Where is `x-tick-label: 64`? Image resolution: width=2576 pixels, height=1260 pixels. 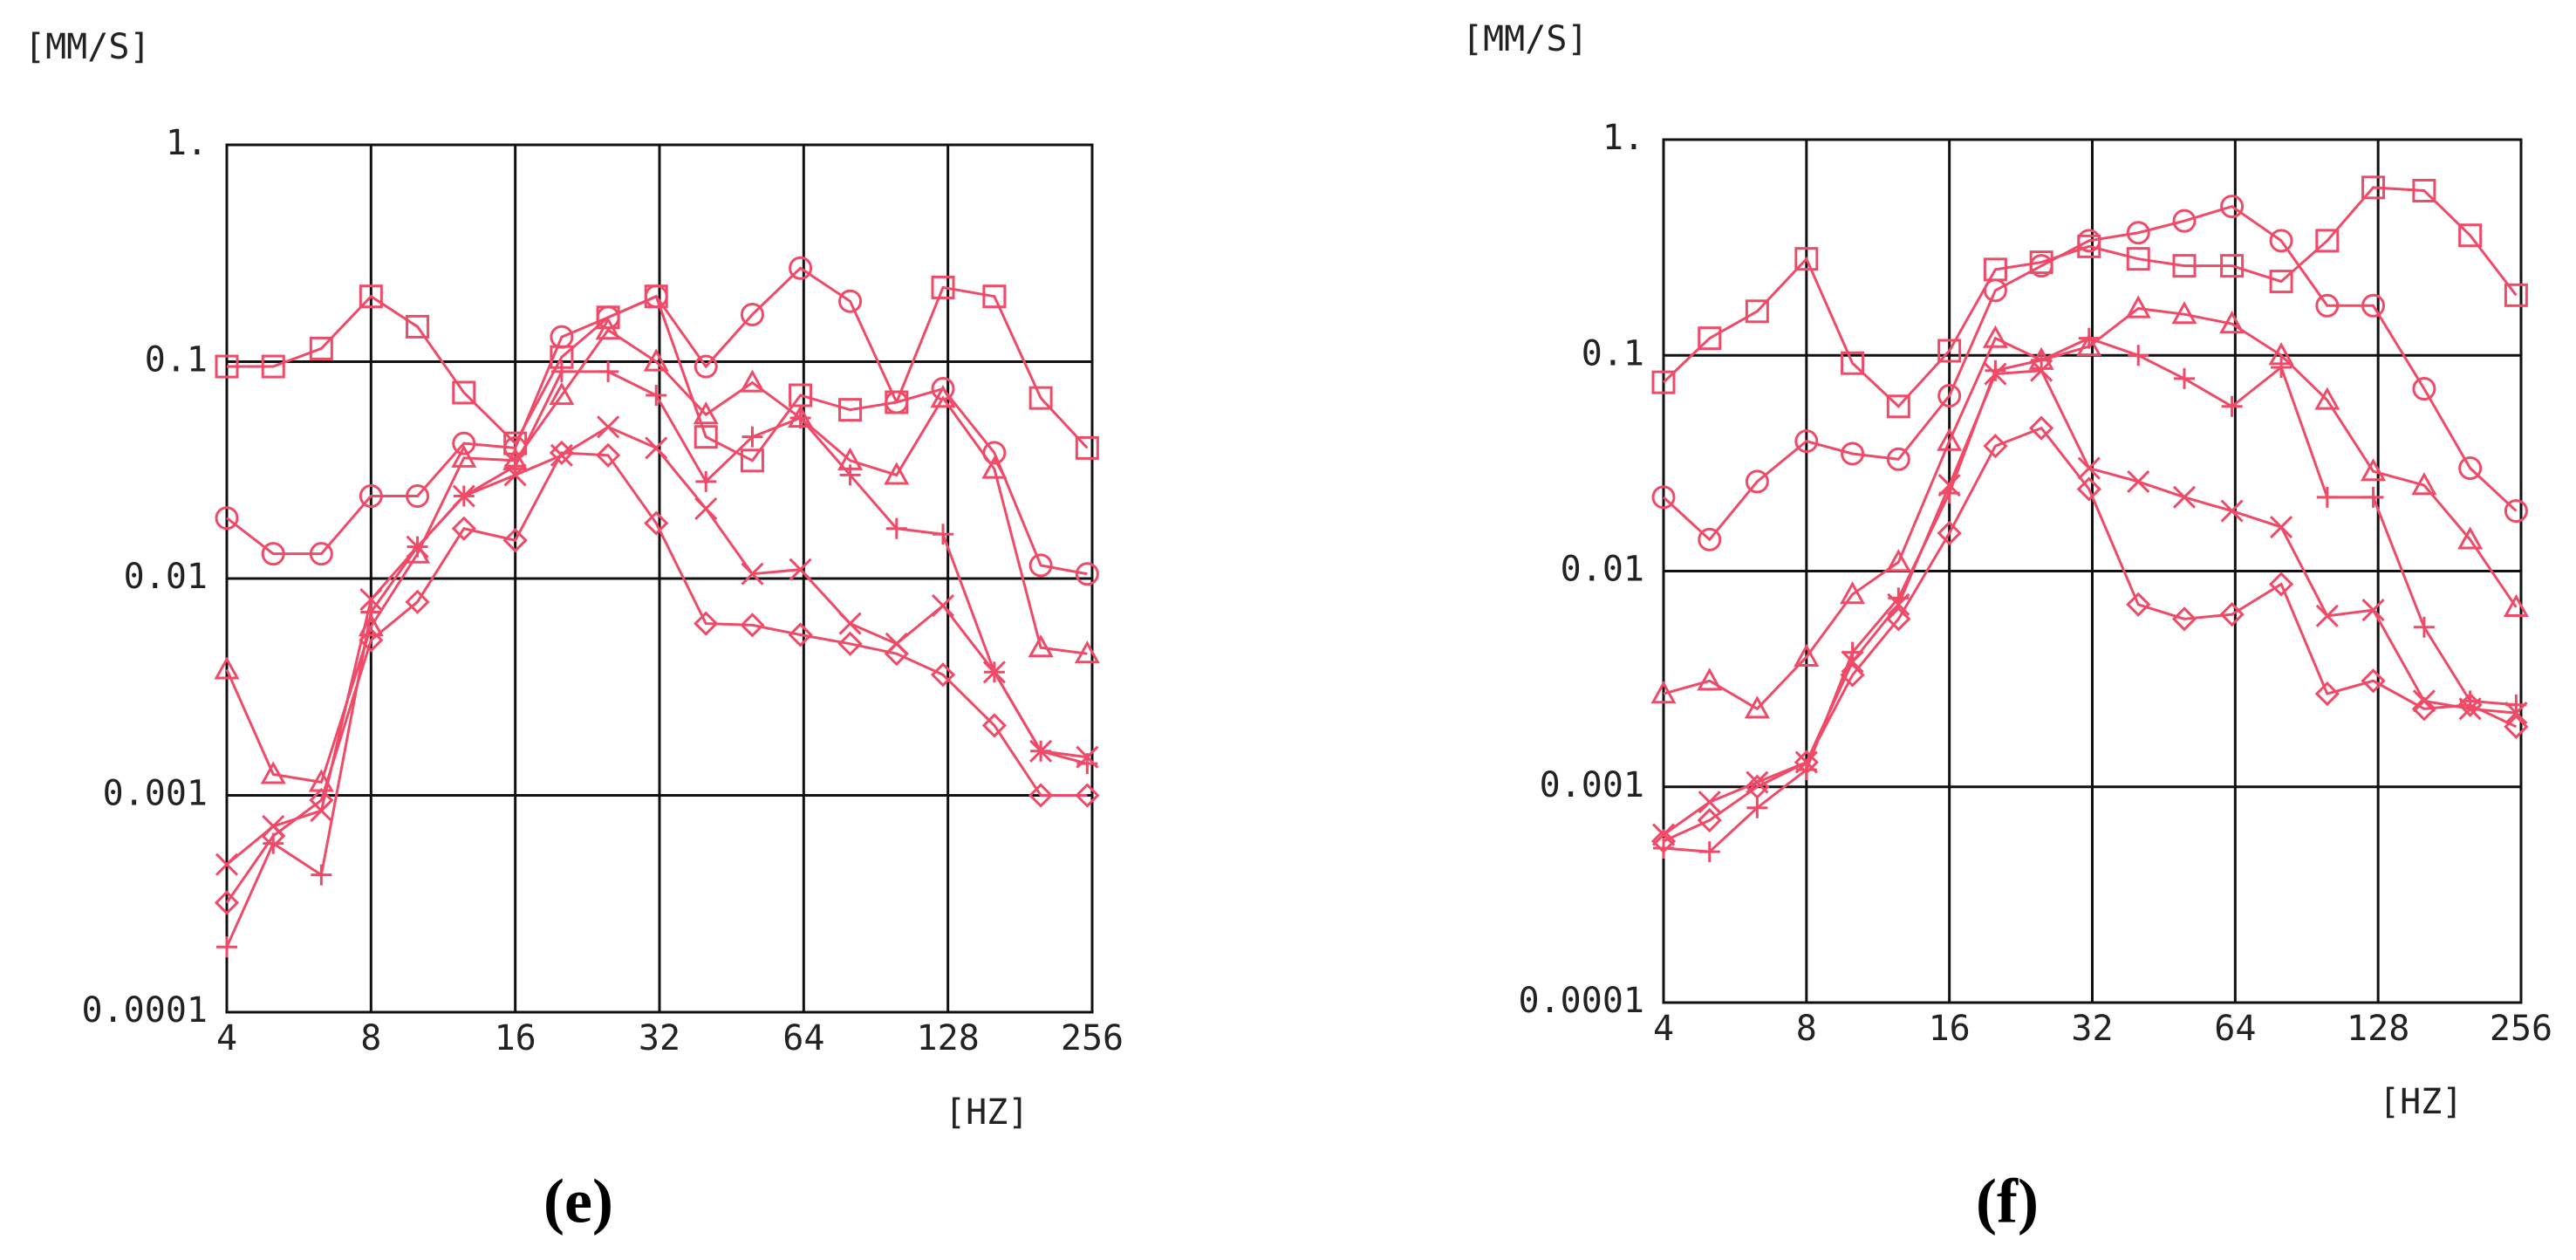
x-tick-label: 64 is located at coordinates (803, 1038).